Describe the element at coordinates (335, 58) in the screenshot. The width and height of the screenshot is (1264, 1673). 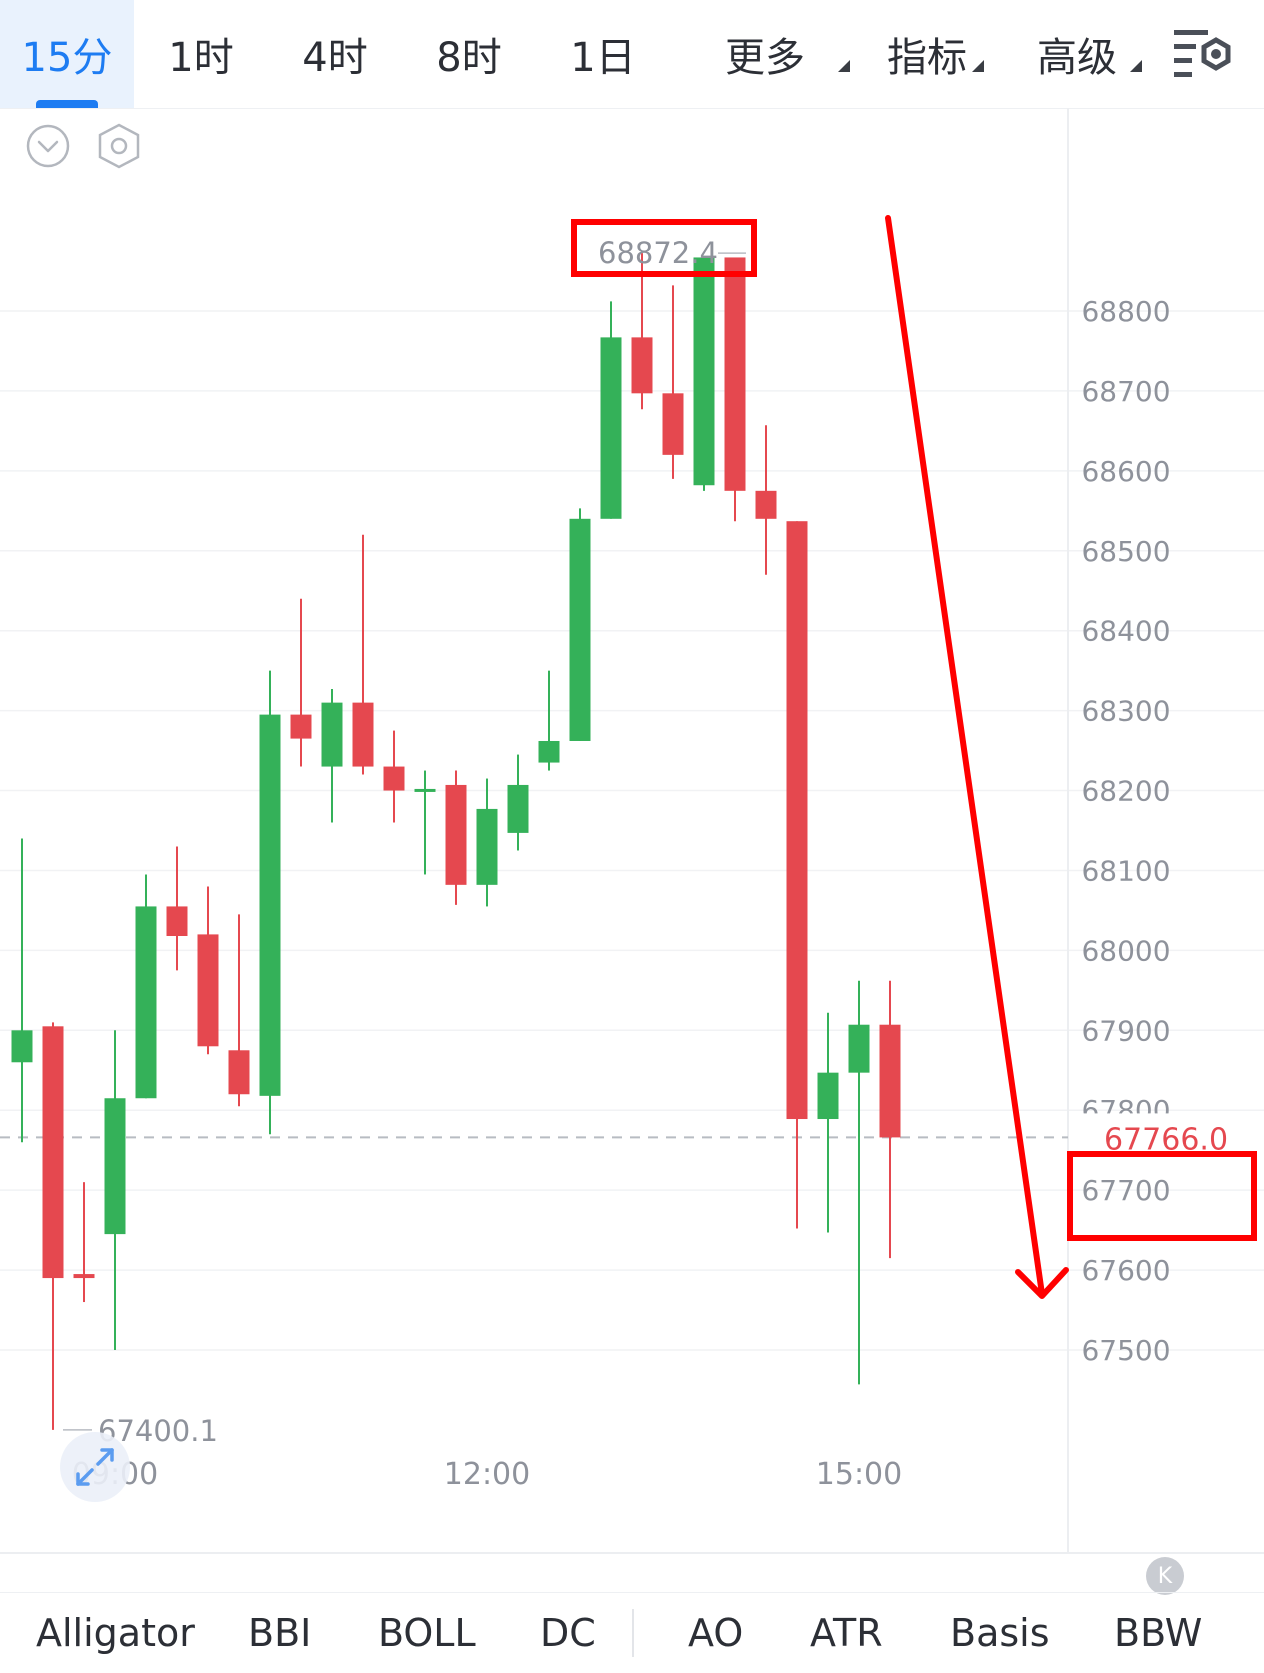
I see `tab-label: 4时` at that location.